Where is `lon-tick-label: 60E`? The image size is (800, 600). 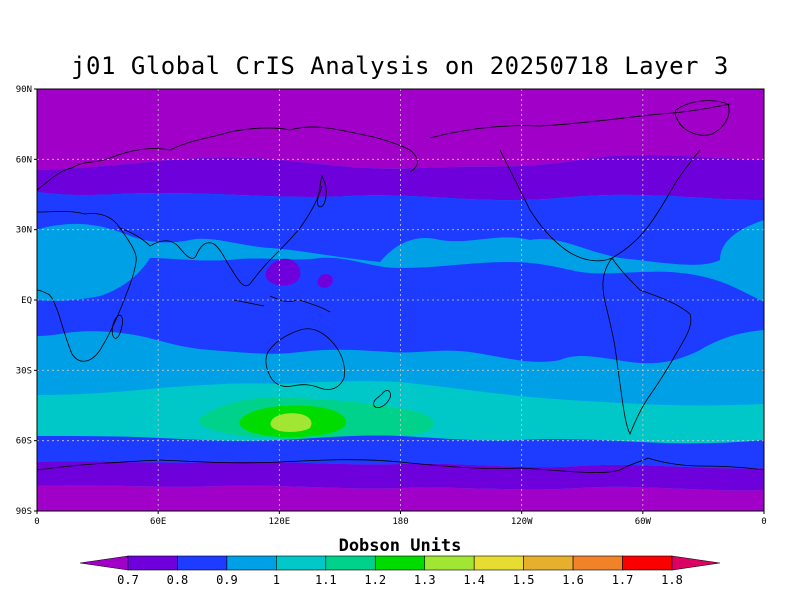 lon-tick-label: 60E is located at coordinates (158, 522).